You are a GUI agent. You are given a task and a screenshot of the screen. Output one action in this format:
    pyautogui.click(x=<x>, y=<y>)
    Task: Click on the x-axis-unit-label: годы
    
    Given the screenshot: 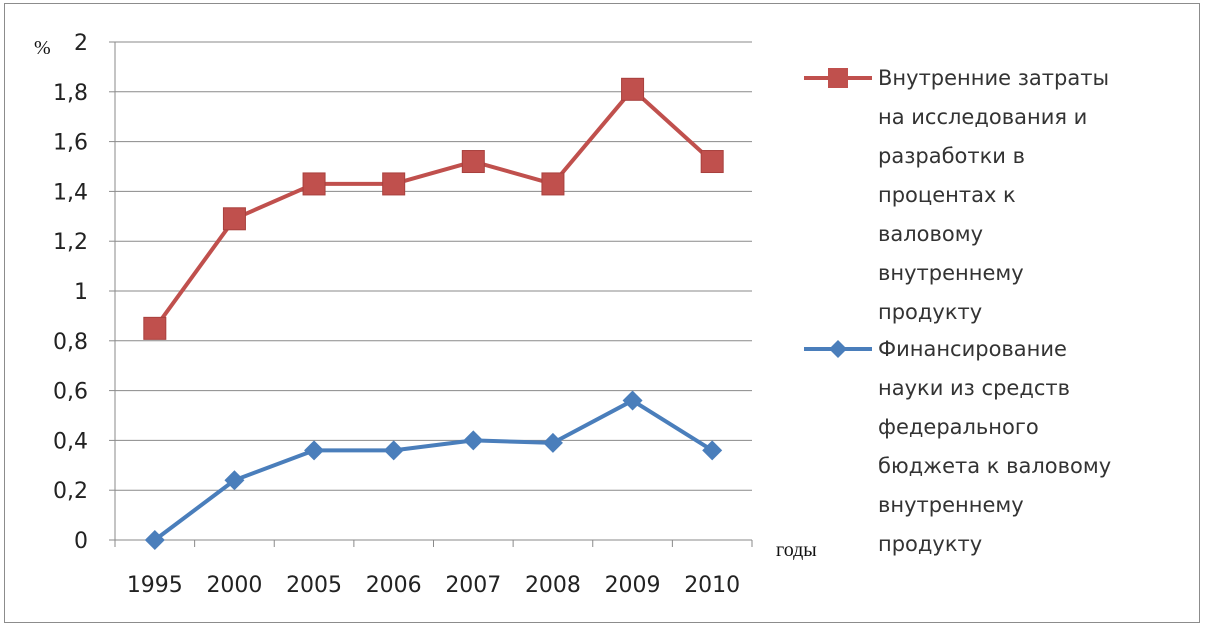 What is the action you would take?
    pyautogui.click(x=796, y=550)
    